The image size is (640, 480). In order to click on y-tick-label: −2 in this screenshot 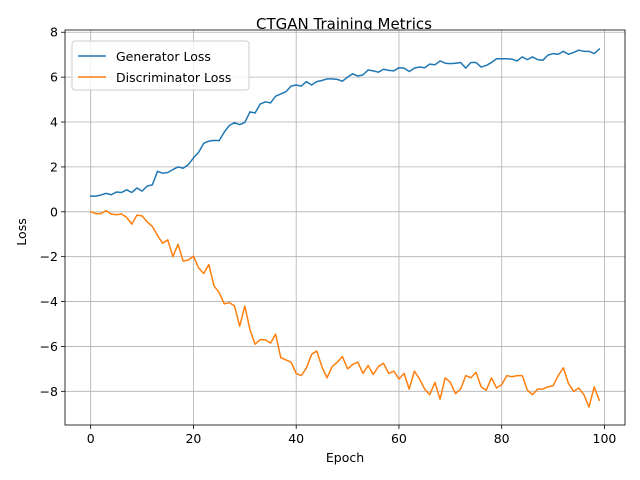, I will do `click(49, 256)`.